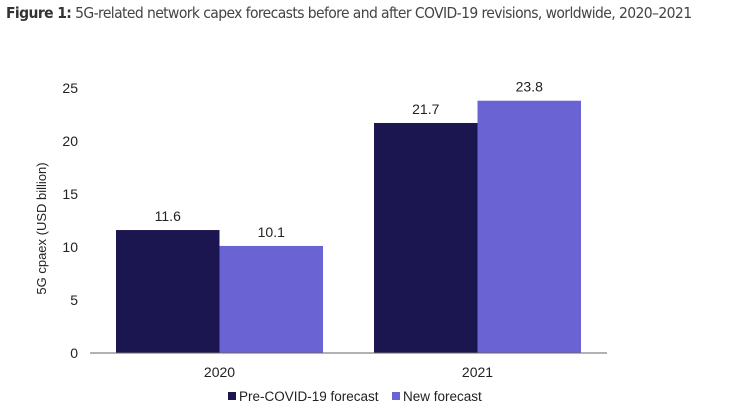  I want to click on figure-title-prefix: Figure 1:, so click(39, 13).